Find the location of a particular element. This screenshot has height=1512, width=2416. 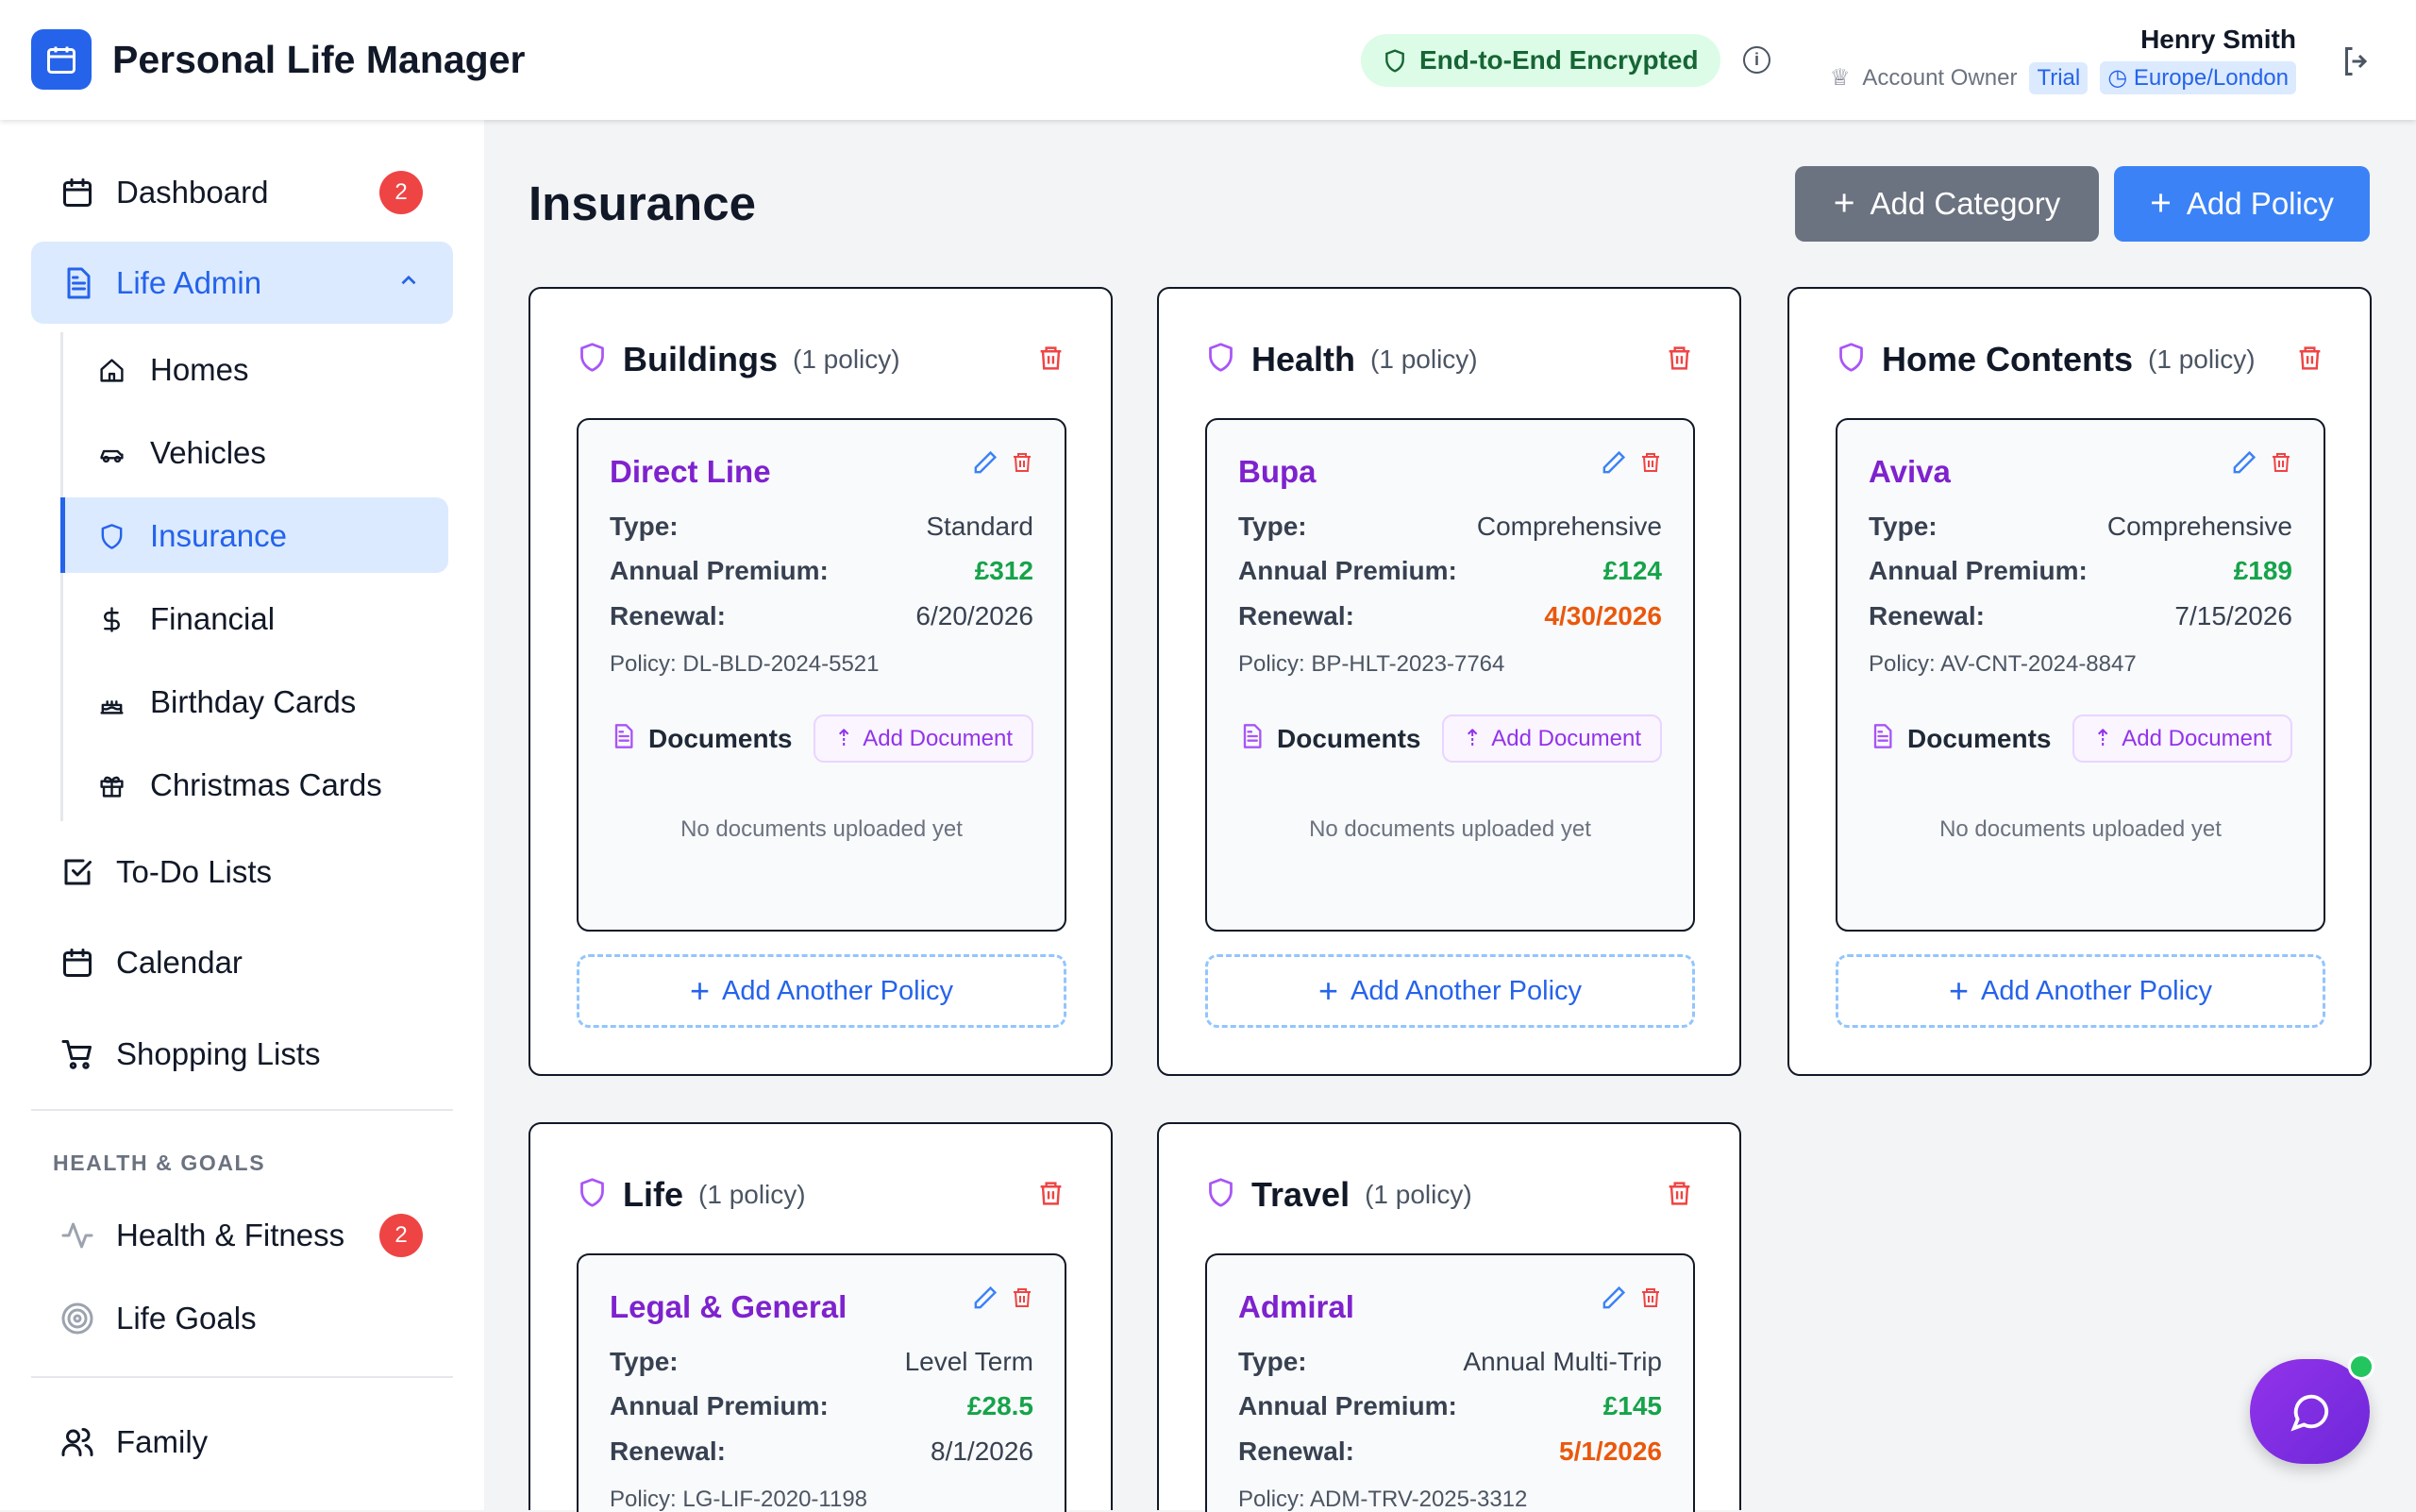

add-policy-label: Add Policy is located at coordinates (2260, 203).